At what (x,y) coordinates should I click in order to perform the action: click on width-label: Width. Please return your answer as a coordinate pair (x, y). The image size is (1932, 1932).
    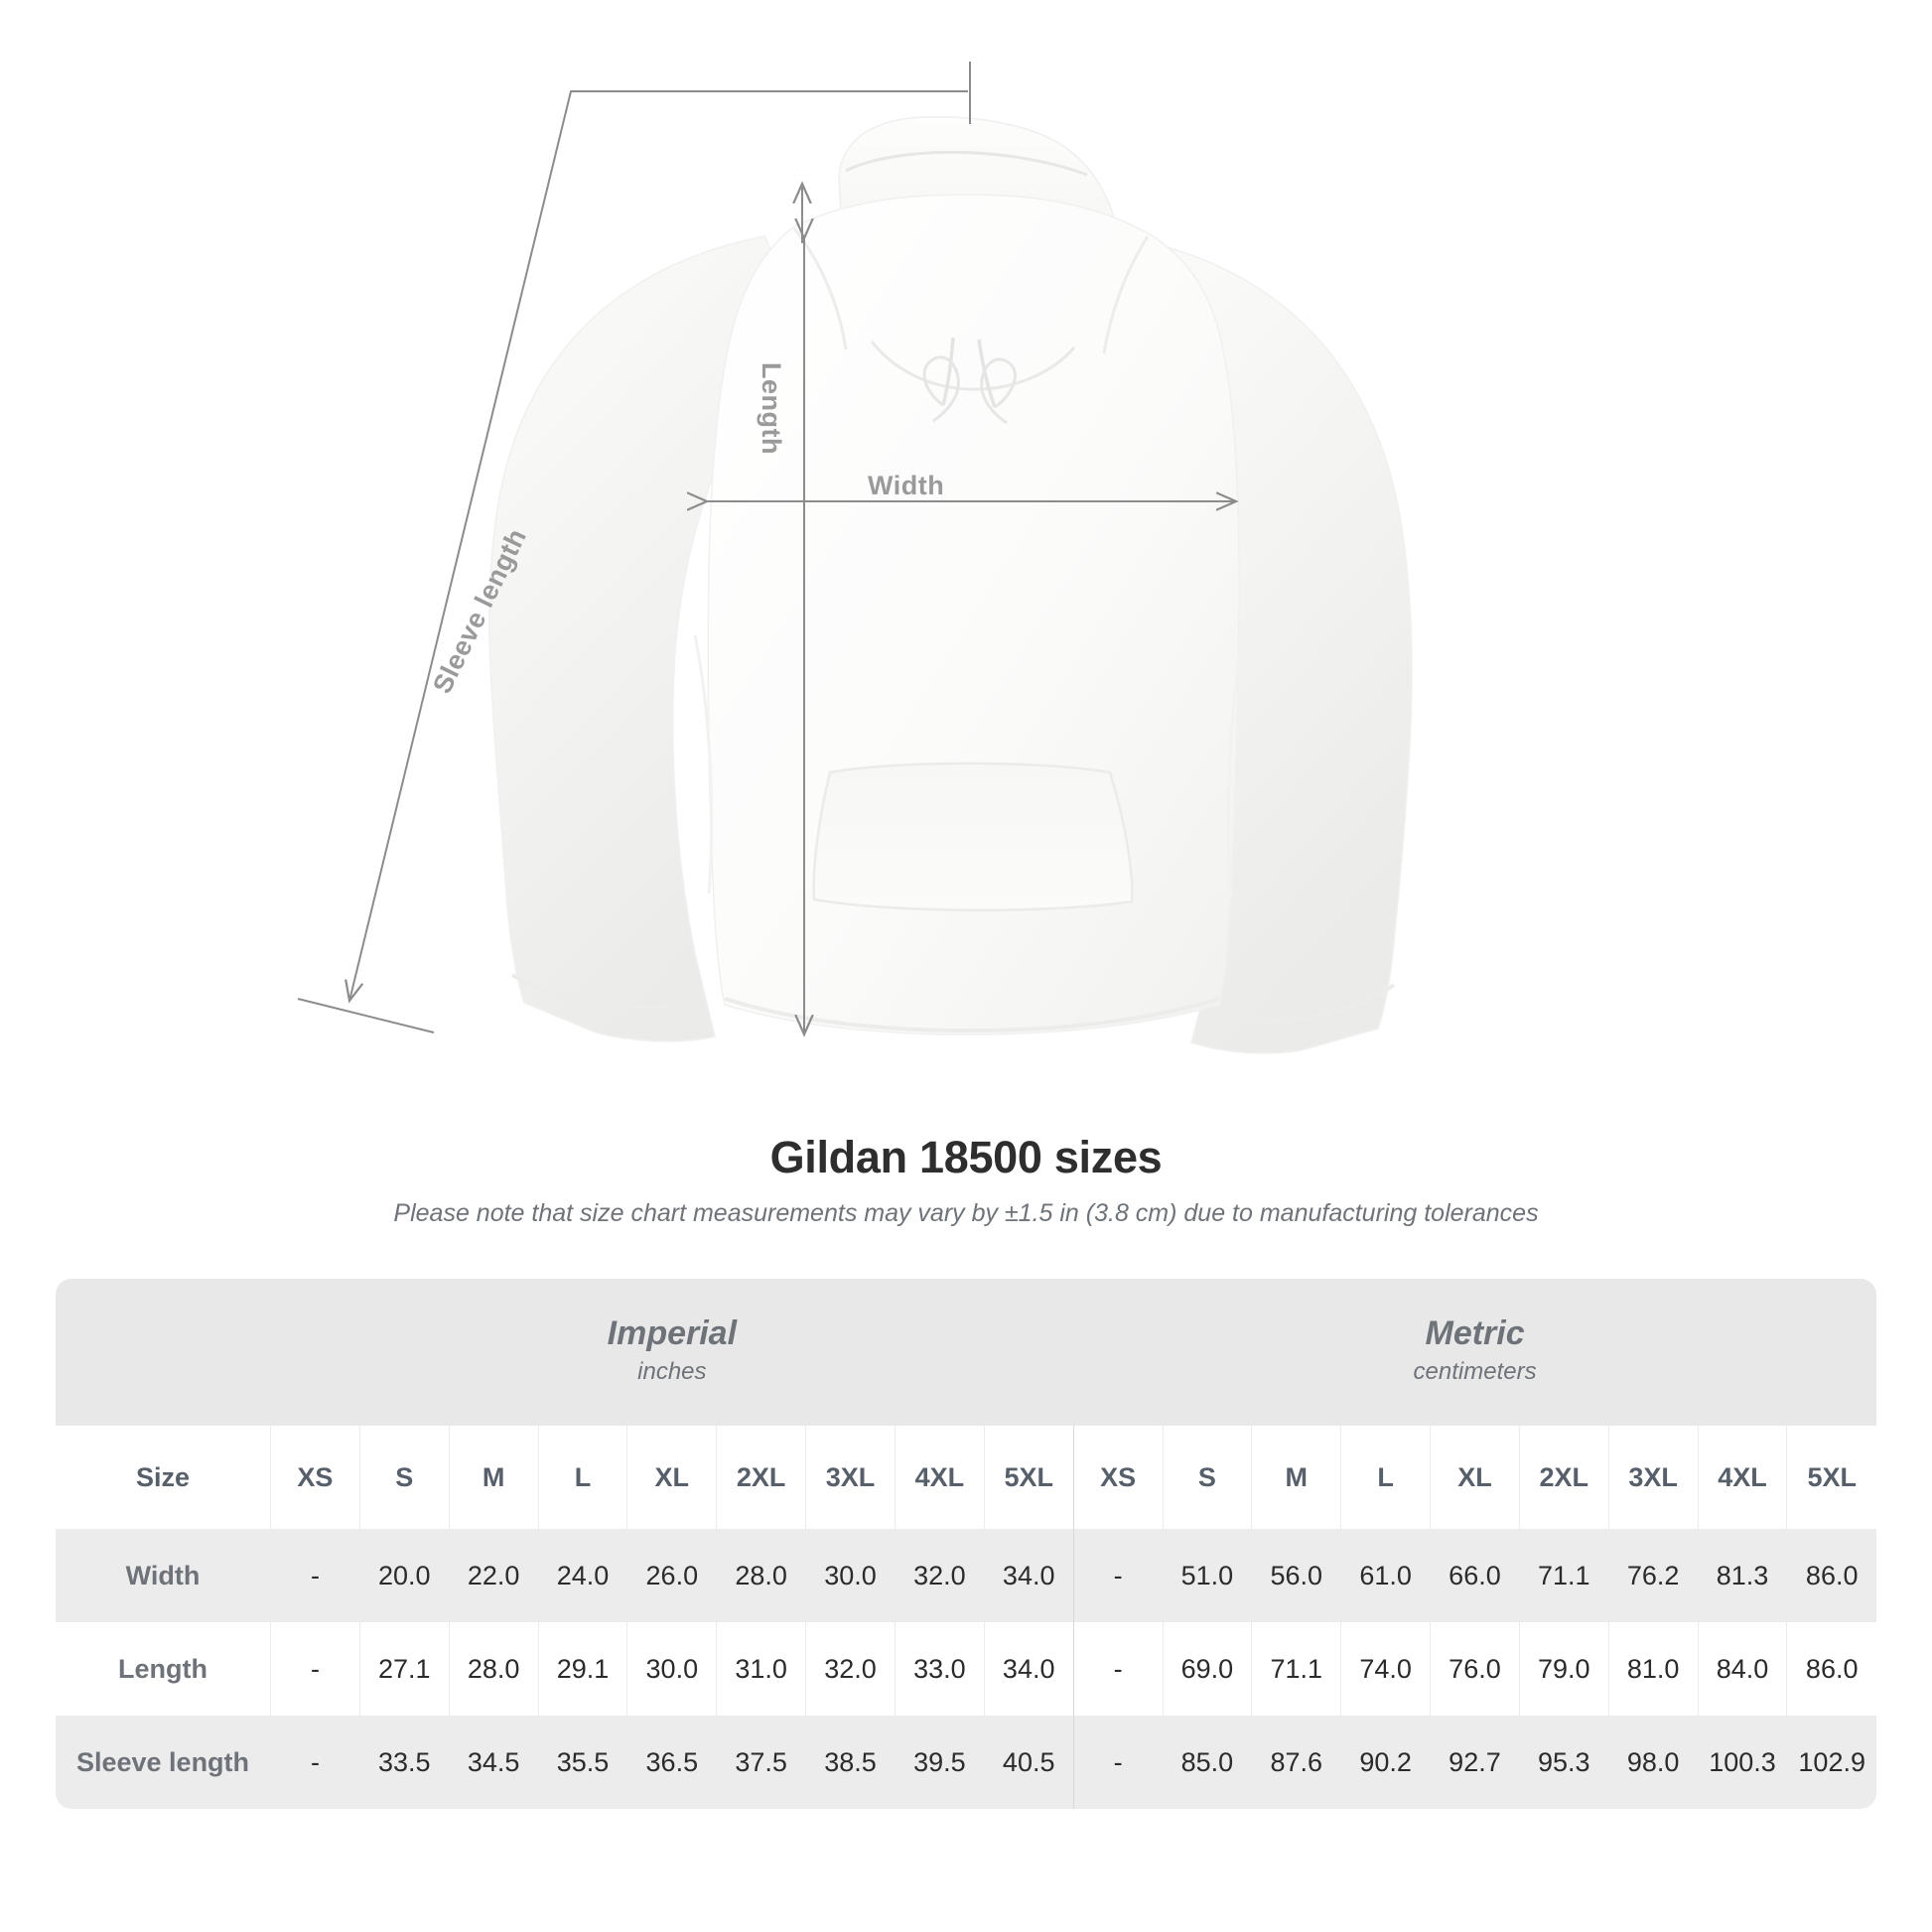
    Looking at the image, I should click on (906, 486).